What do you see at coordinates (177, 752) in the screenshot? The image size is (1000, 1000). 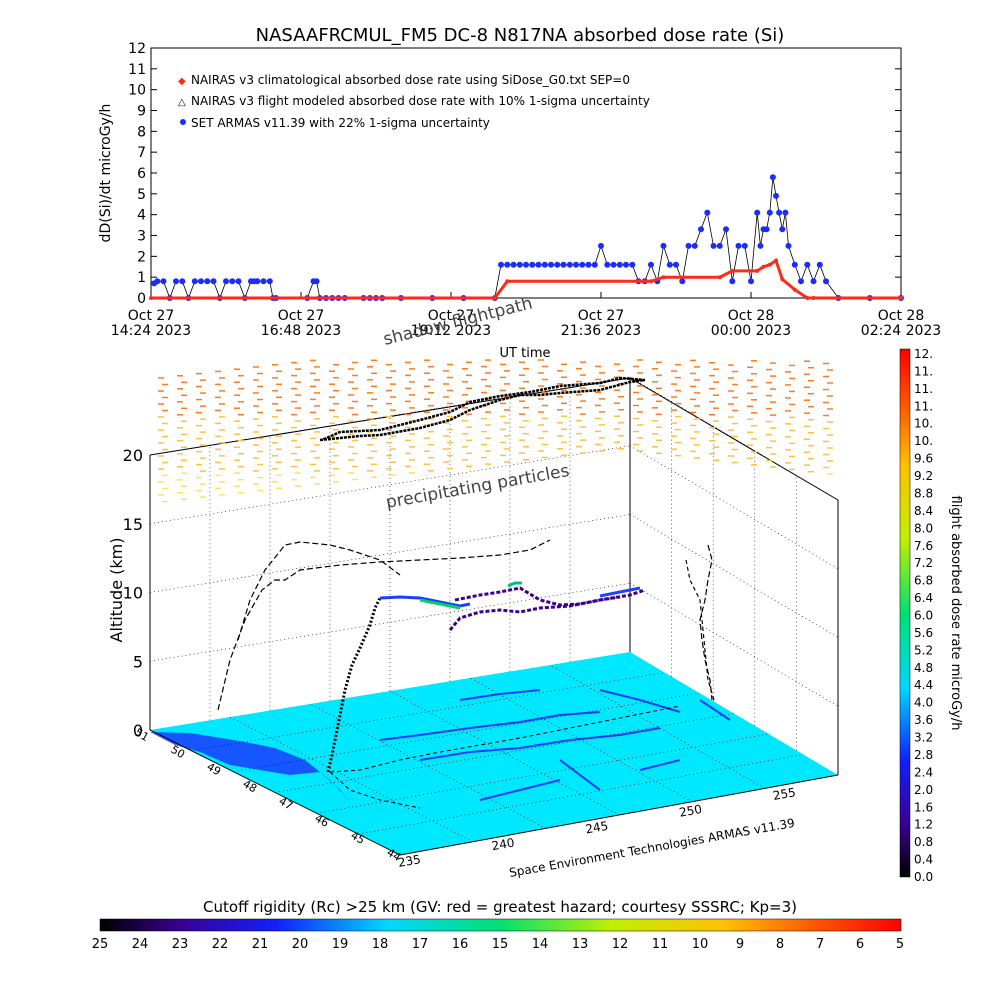 I see `latitude-tick-label: 50` at bounding box center [177, 752].